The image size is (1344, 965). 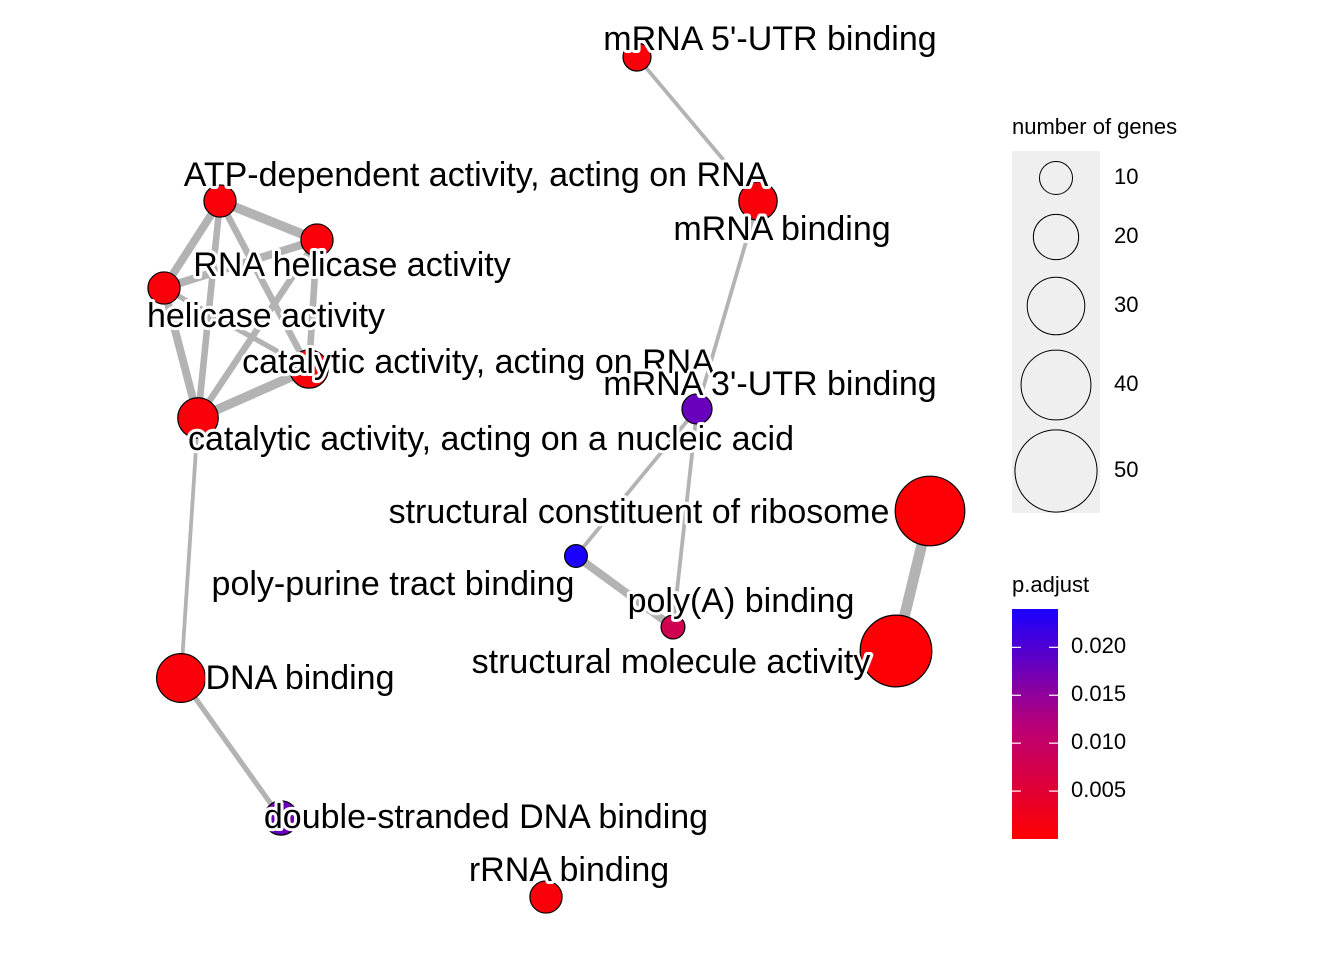 I want to click on edge-mrnabind-mrna3utr, so click(x=727, y=305).